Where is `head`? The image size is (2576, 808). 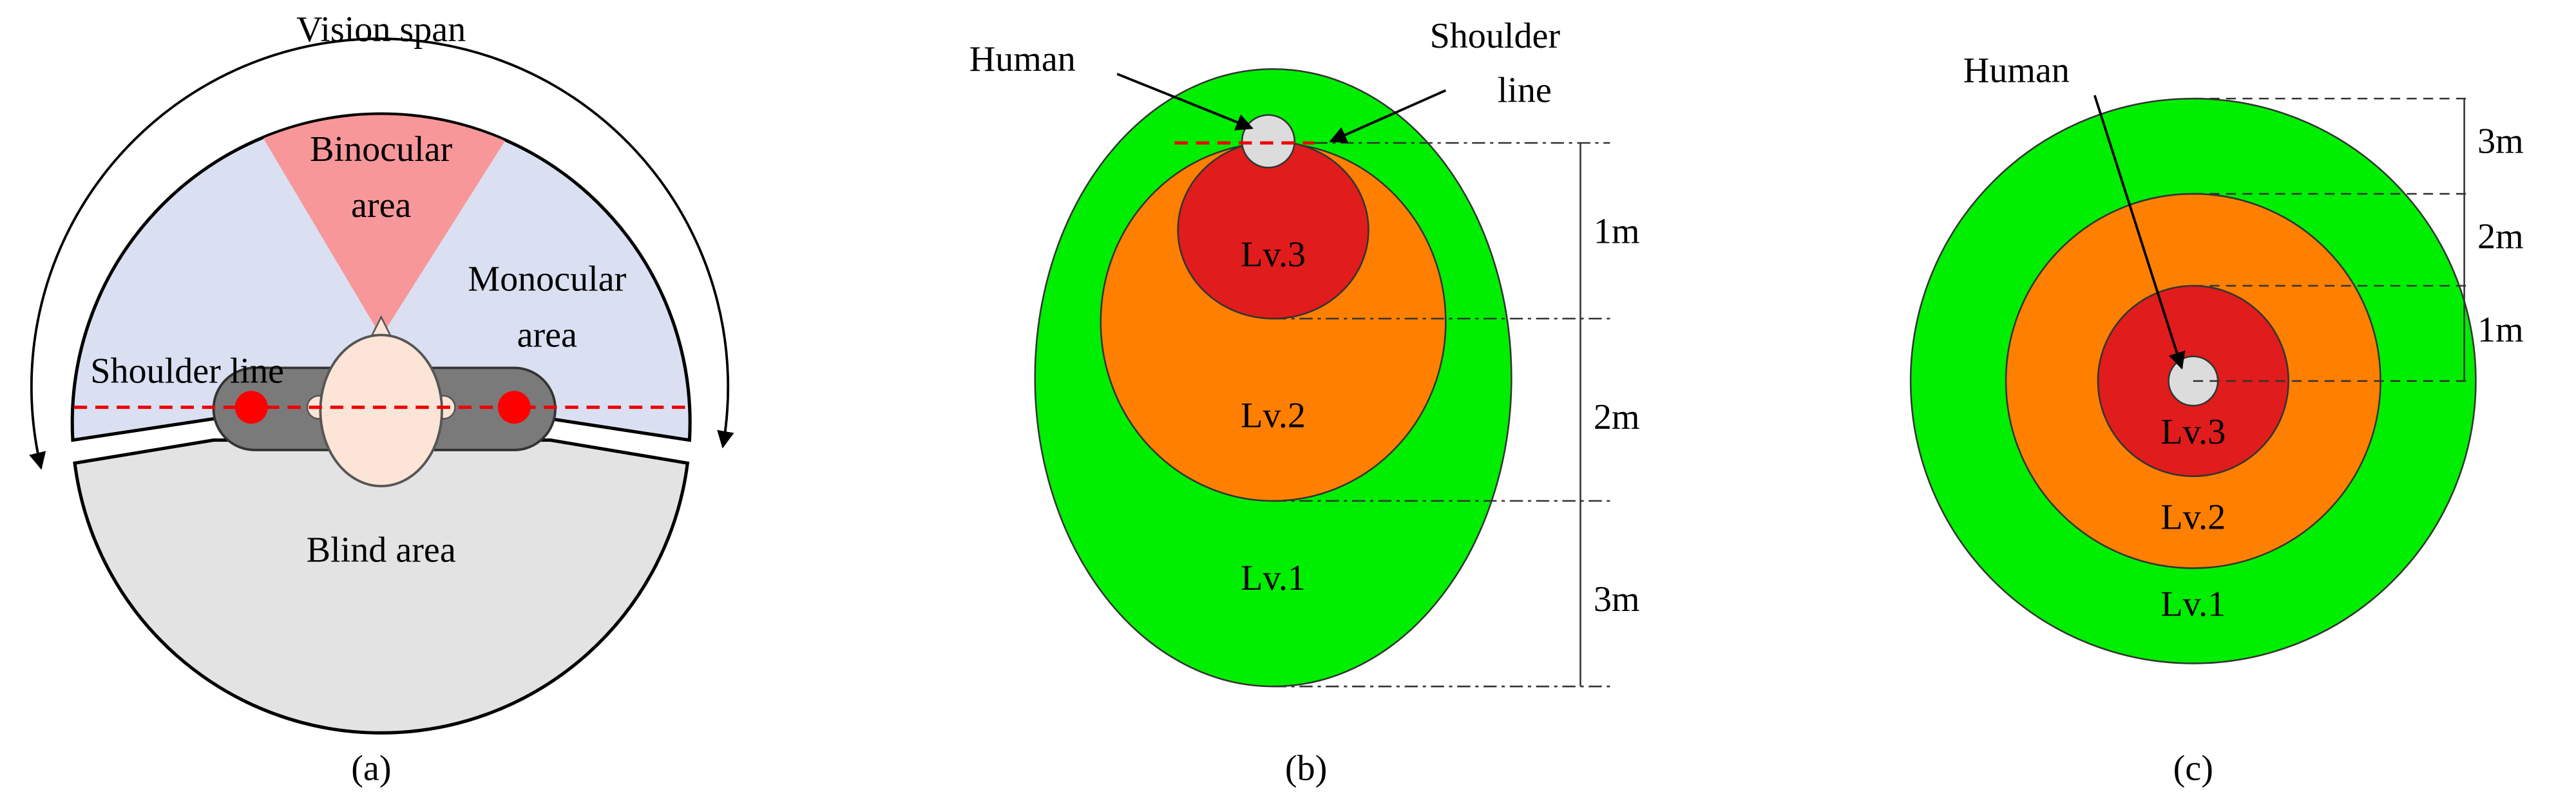
head is located at coordinates (381, 410).